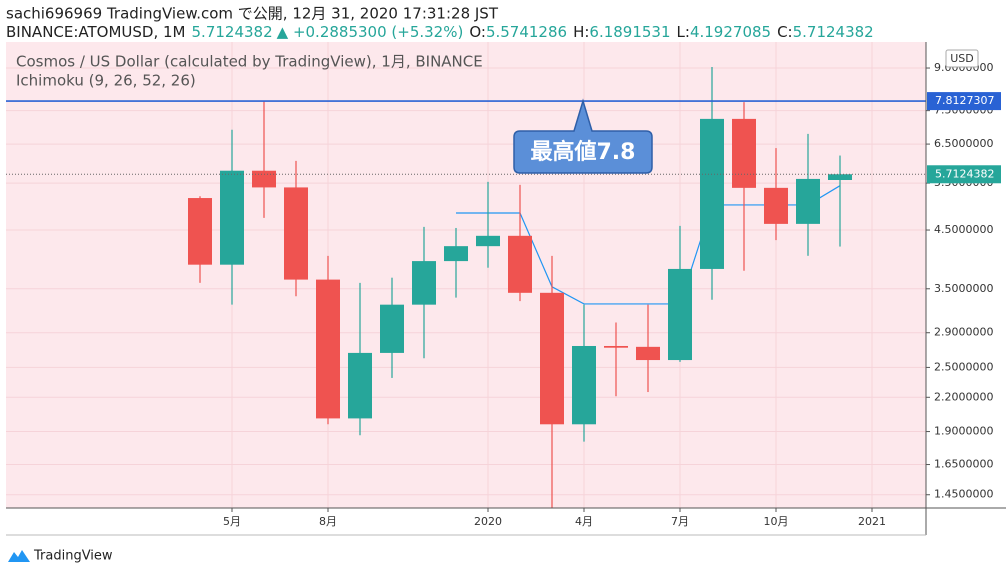 The width and height of the screenshot is (1006, 574). What do you see at coordinates (96, 32) in the screenshot?
I see `symbol: BINANCE:ATOMUSD, 1M` at bounding box center [96, 32].